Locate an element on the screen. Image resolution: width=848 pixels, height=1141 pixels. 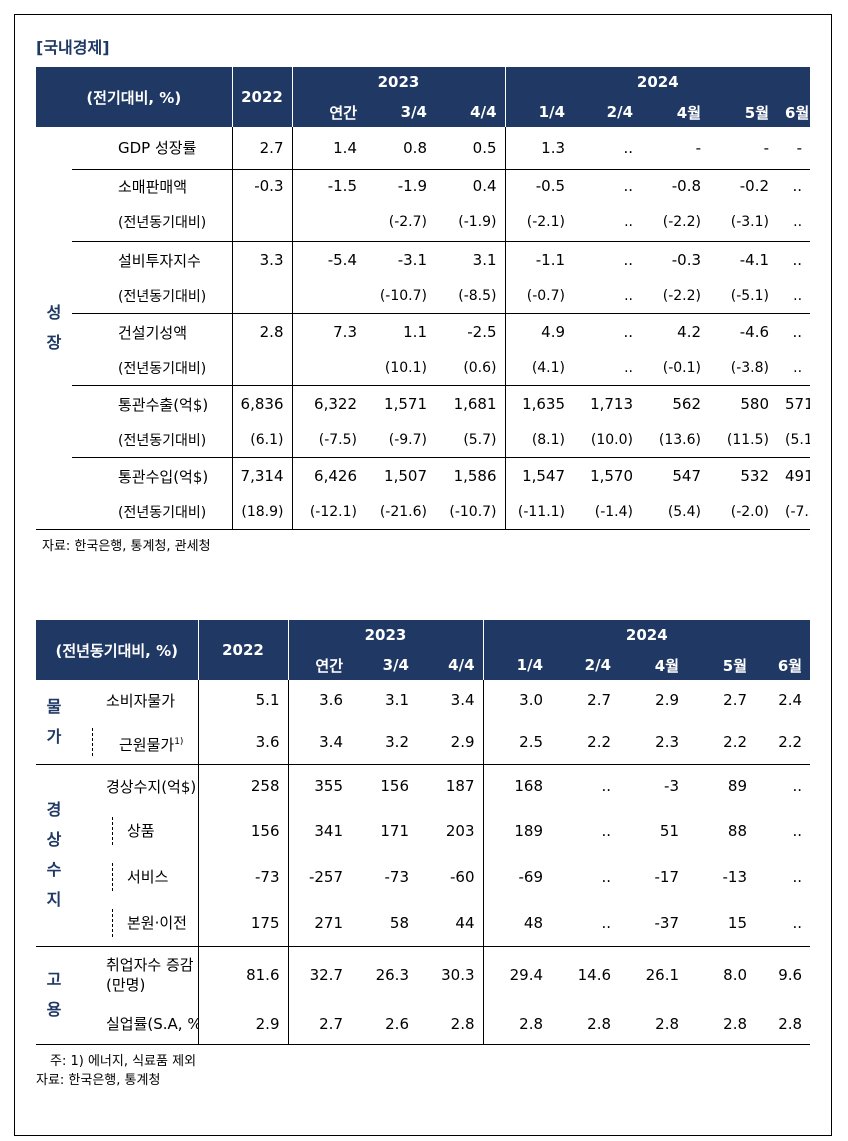
group-char: 가 is located at coordinates (54, 736).